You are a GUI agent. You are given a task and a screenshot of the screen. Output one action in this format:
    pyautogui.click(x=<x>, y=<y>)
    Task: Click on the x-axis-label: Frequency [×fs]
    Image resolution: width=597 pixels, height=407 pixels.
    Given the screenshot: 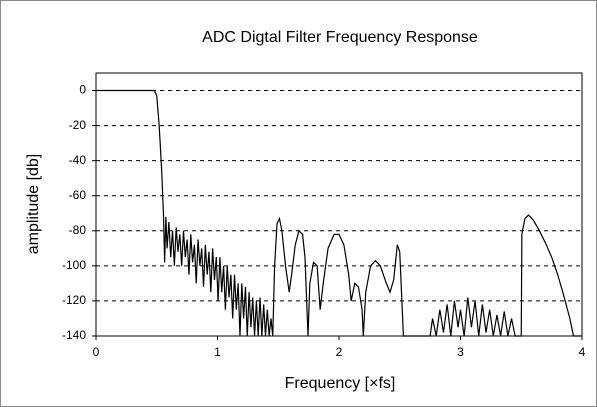 What is the action you would take?
    pyautogui.click(x=340, y=383)
    